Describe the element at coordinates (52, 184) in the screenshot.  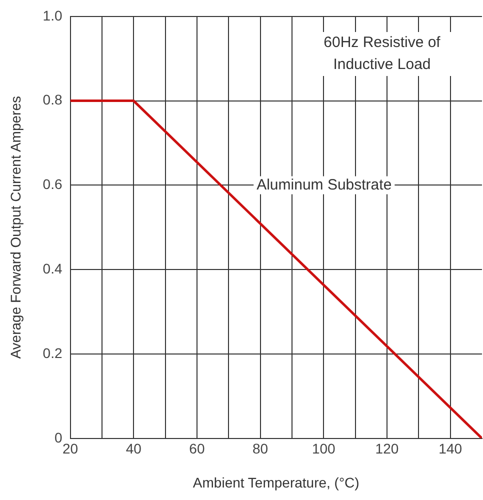
I see `y-tick-label: 0.6` at that location.